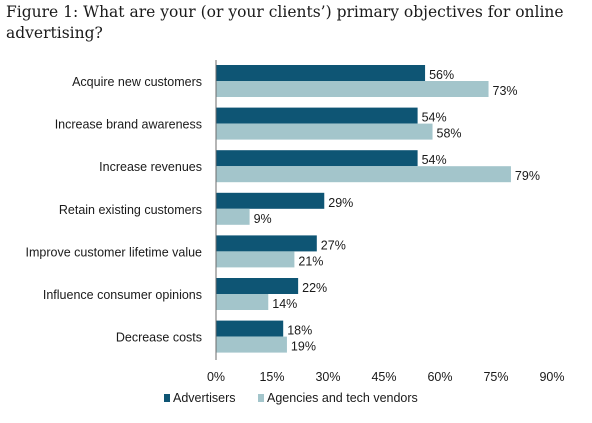  I want to click on data-label: 29%, so click(340, 203).